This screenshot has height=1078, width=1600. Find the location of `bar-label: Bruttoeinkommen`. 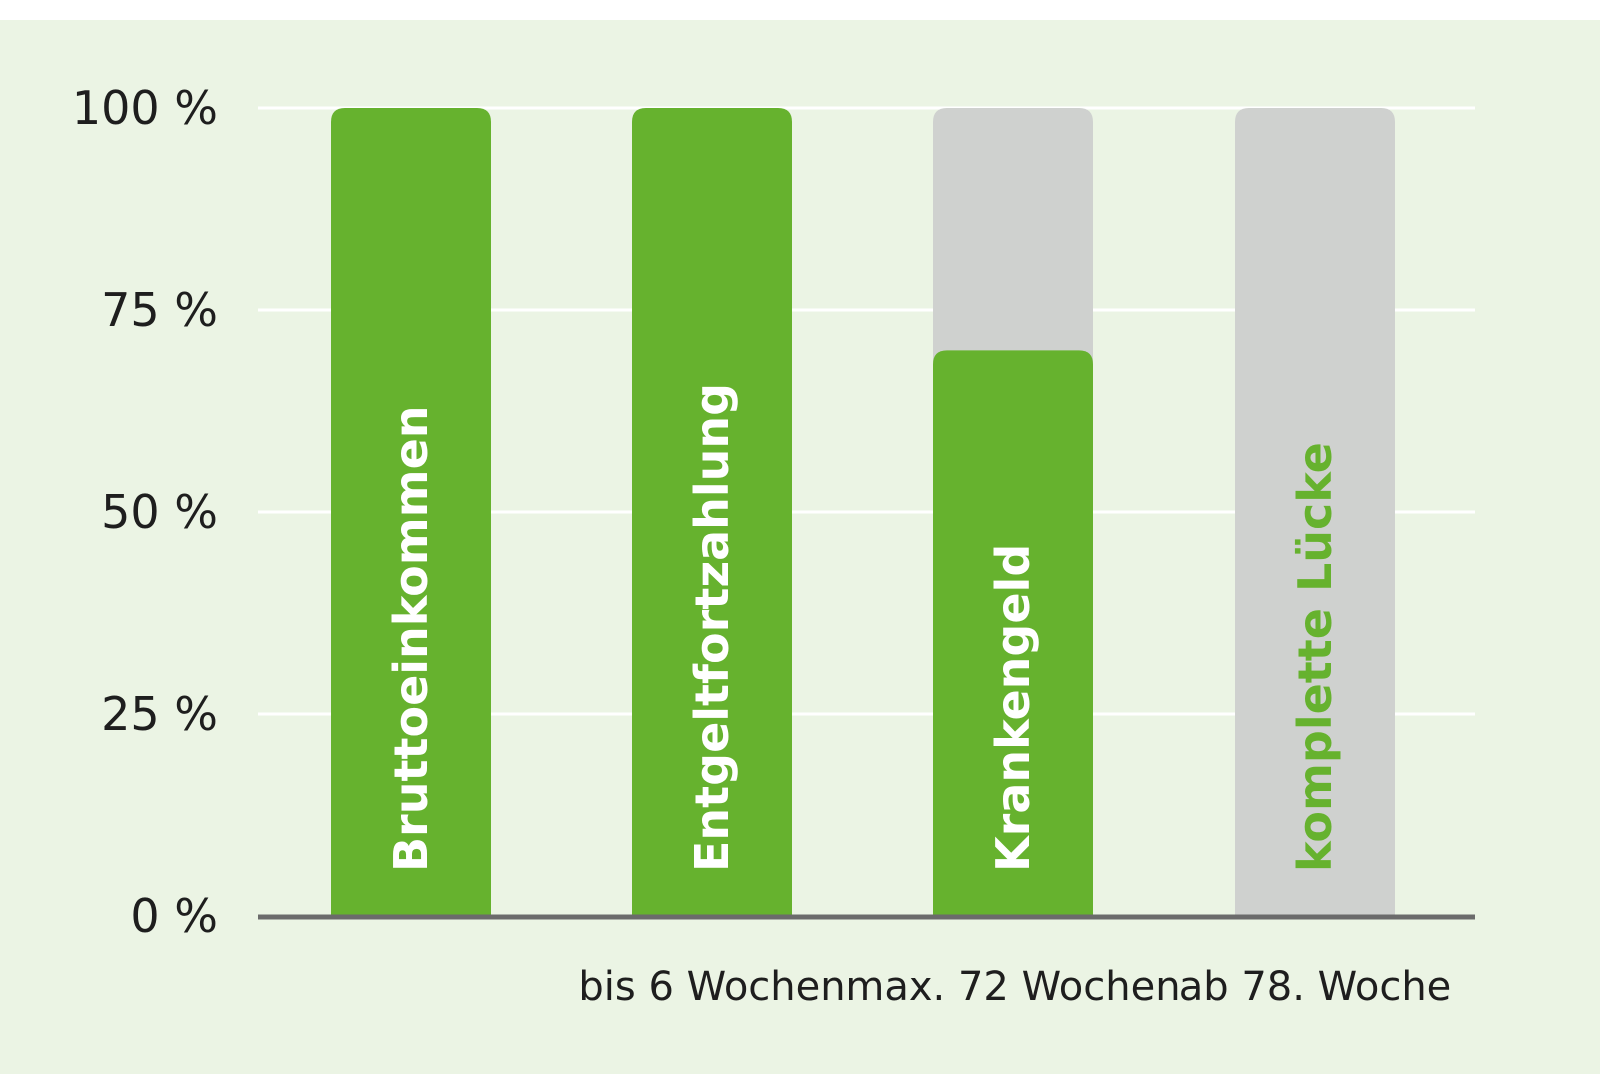

bar-label: Bruttoeinkommen is located at coordinates (411, 638).